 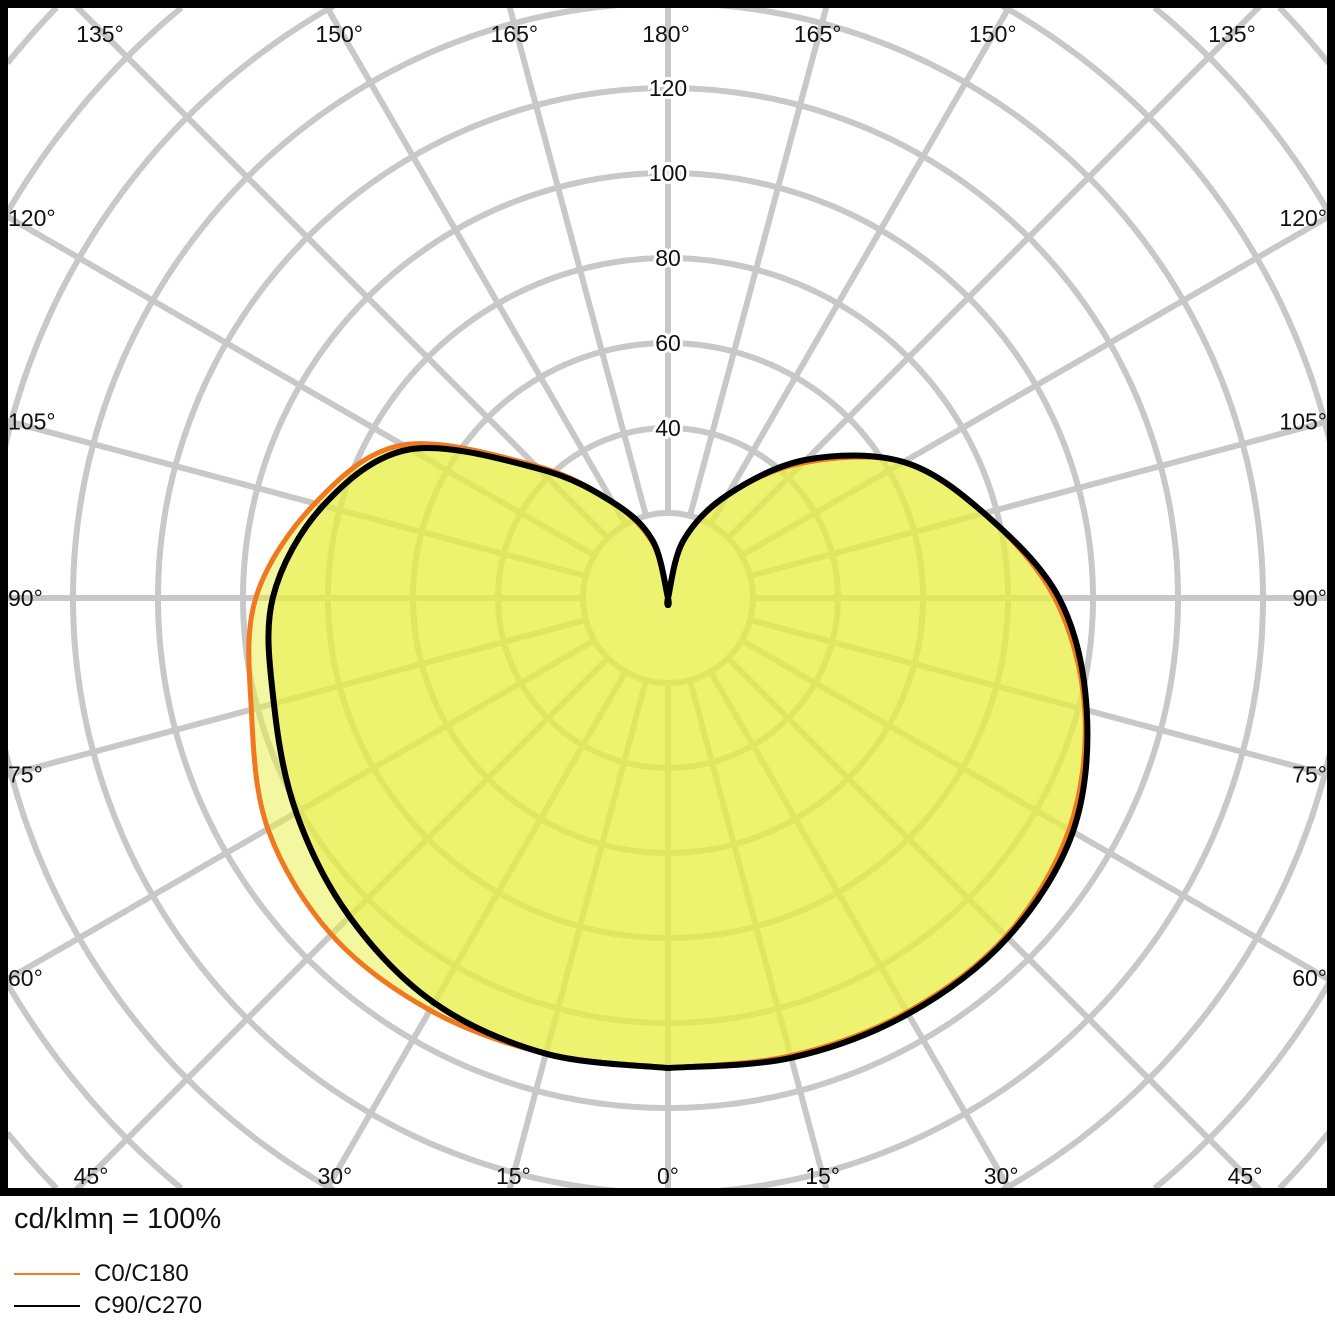 What do you see at coordinates (666, 34) in the screenshot?
I see `angle-label: 180°` at bounding box center [666, 34].